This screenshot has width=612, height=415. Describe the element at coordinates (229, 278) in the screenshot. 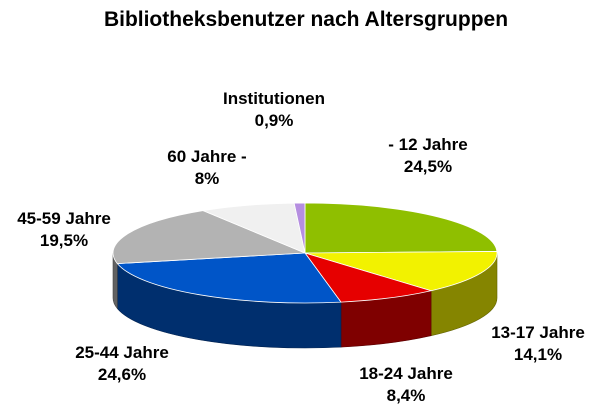

I see `pie-slice-25-44-jahre` at that location.